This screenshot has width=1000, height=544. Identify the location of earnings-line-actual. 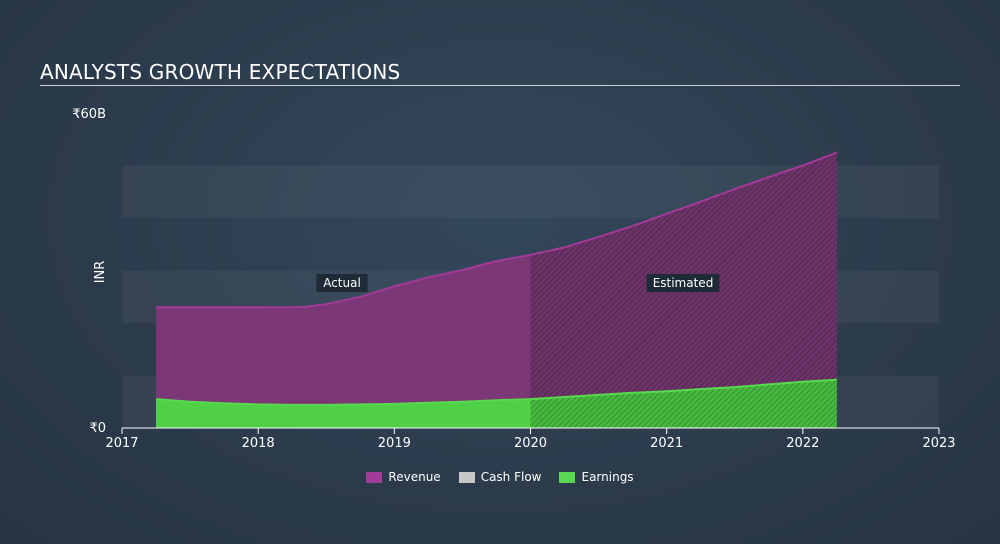
(343, 402).